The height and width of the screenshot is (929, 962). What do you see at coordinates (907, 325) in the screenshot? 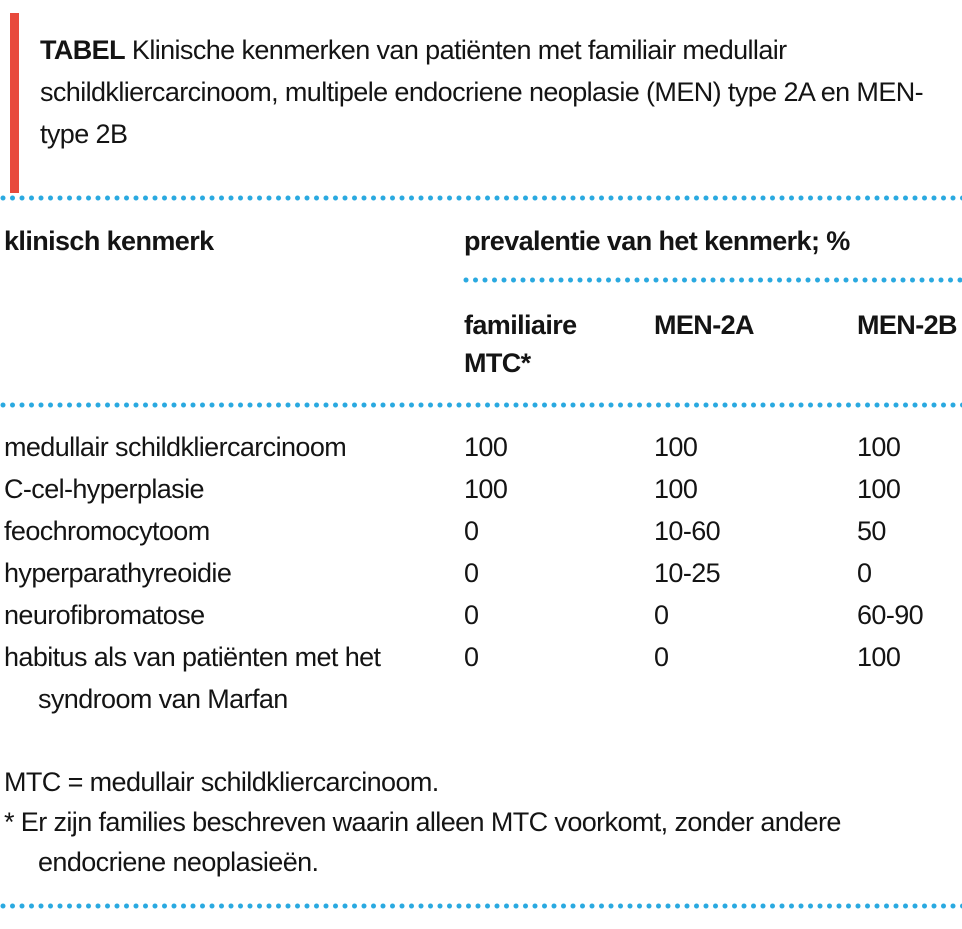
I see `column-header-men-2b: MEN-2B` at bounding box center [907, 325].